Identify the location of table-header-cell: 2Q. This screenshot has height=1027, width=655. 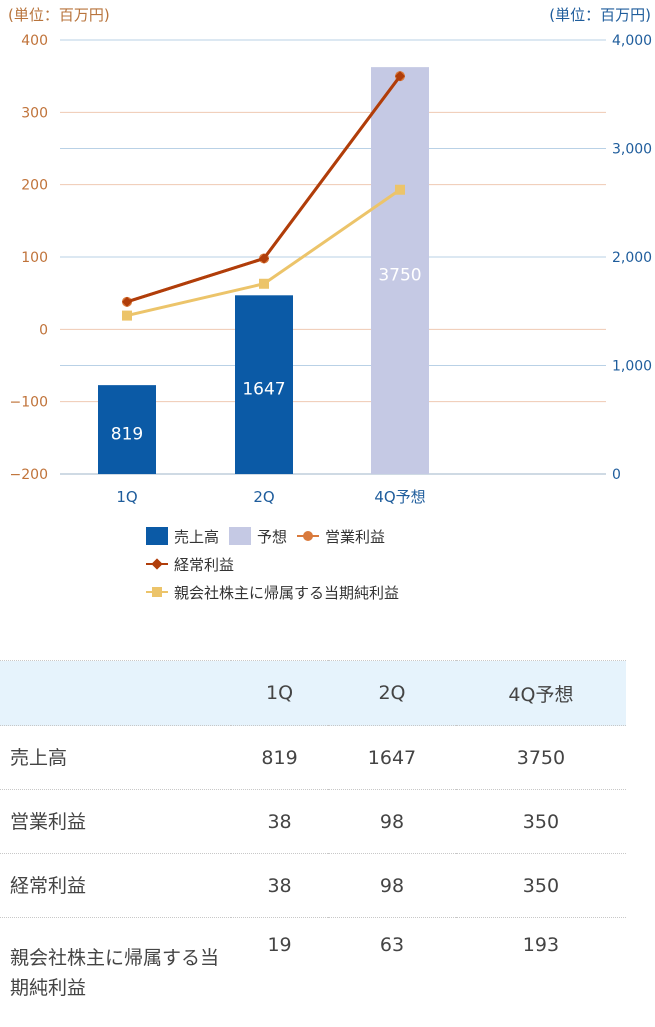
(392, 693).